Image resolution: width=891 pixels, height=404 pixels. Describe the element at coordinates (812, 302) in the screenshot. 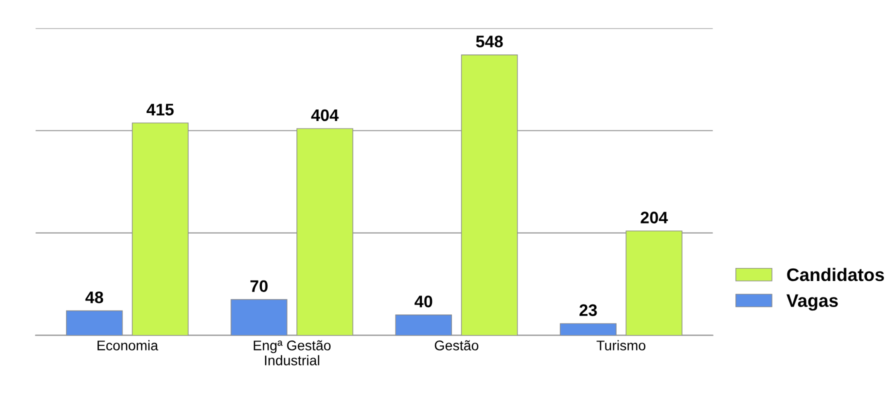

I see `legend-label: Vagas` at that location.